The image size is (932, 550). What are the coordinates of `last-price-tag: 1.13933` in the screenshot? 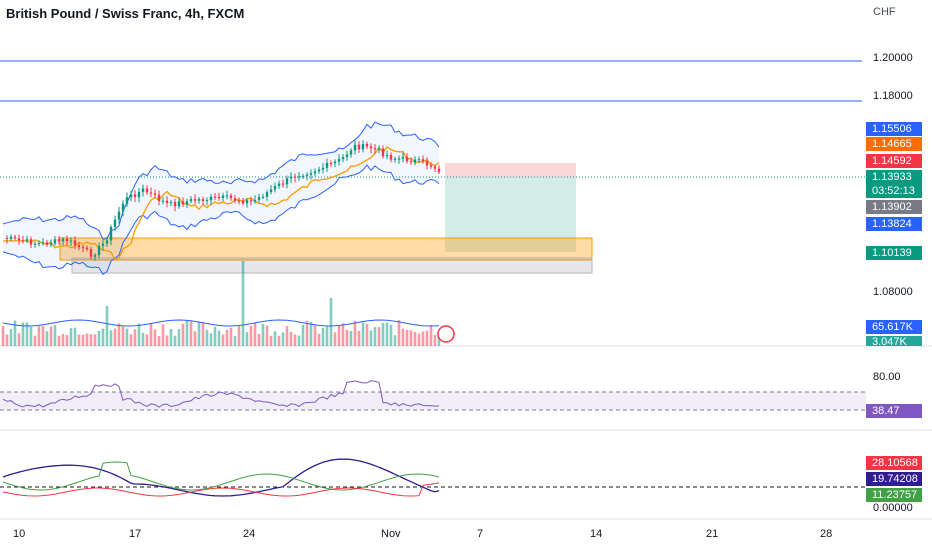 It's located at (894, 177).